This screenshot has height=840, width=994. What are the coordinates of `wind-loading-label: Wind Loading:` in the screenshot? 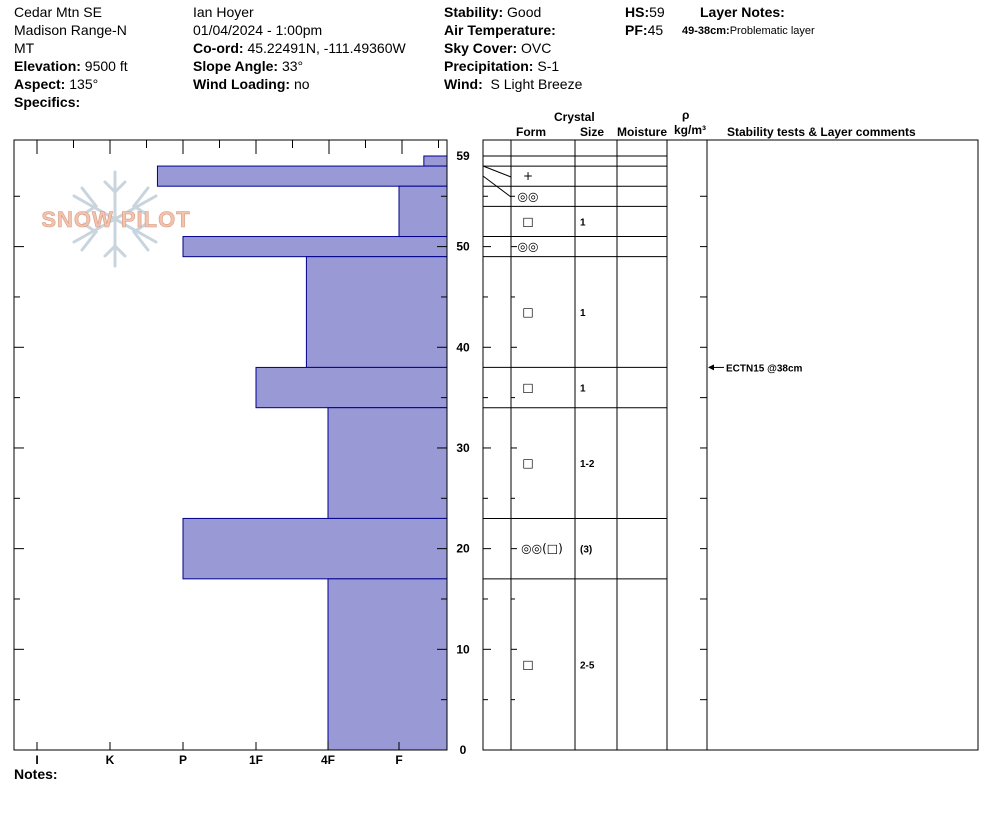 It's located at (242, 84).